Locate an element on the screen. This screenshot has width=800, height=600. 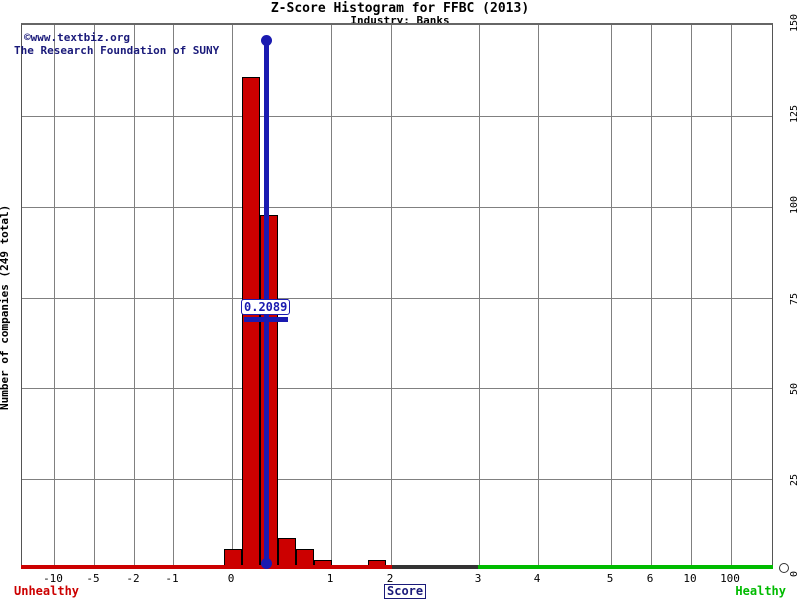
health-segment-unhealthy is located at coordinates (206, 567).